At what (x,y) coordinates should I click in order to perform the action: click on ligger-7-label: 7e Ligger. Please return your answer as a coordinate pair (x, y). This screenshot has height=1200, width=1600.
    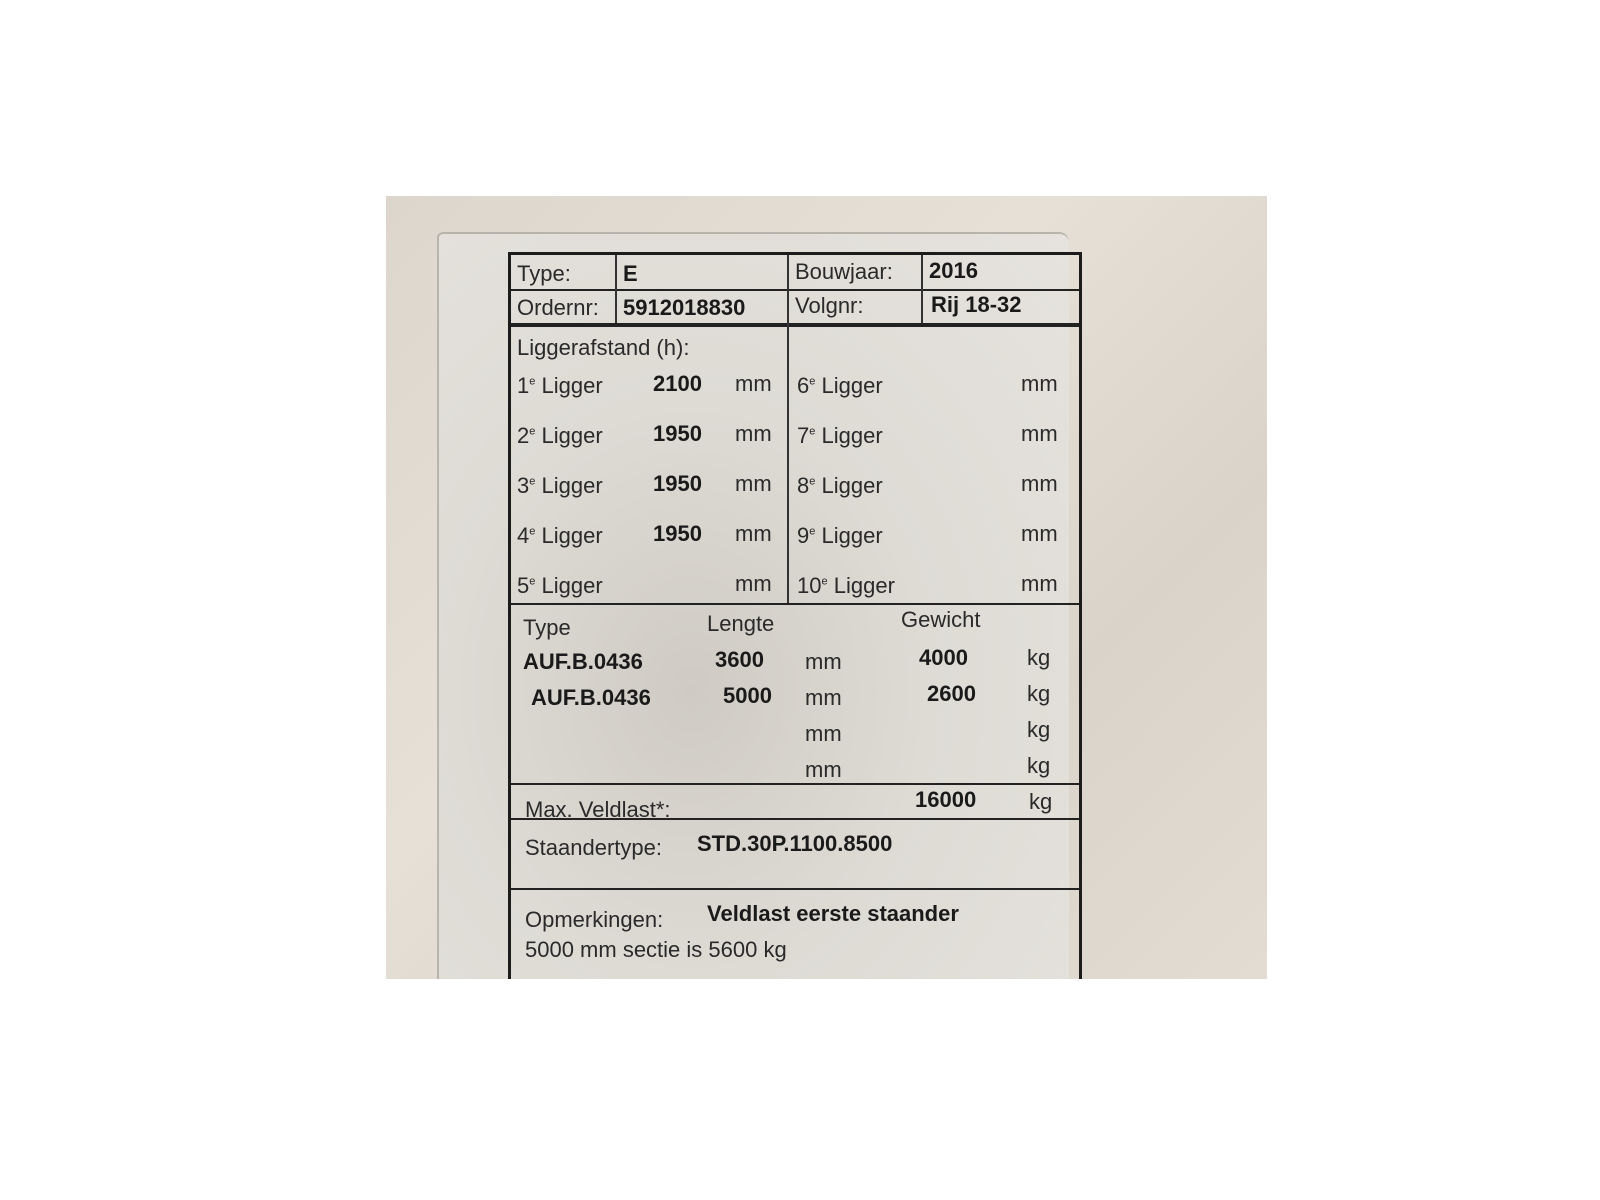
    Looking at the image, I should click on (840, 436).